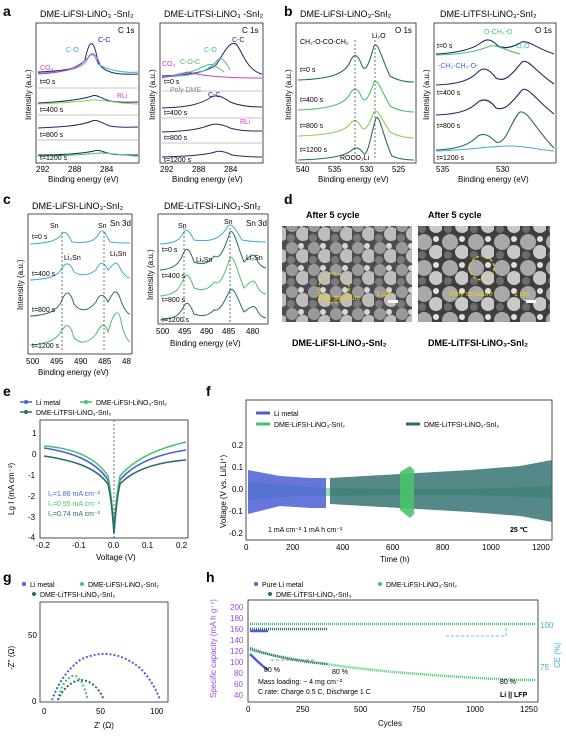  I want to click on panel-g-xlabel: Z' (Ω), so click(104, 725).